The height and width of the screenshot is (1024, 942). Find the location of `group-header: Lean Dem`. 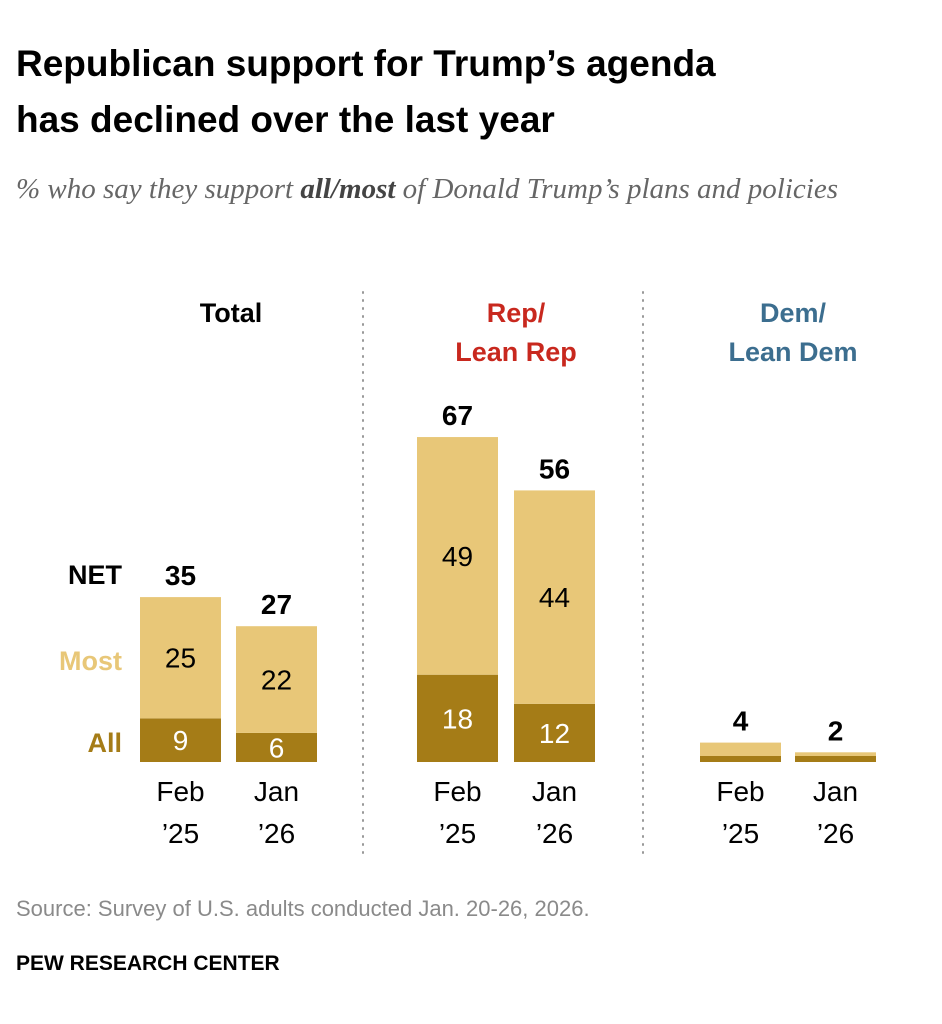

group-header: Lean Dem is located at coordinates (792, 352).